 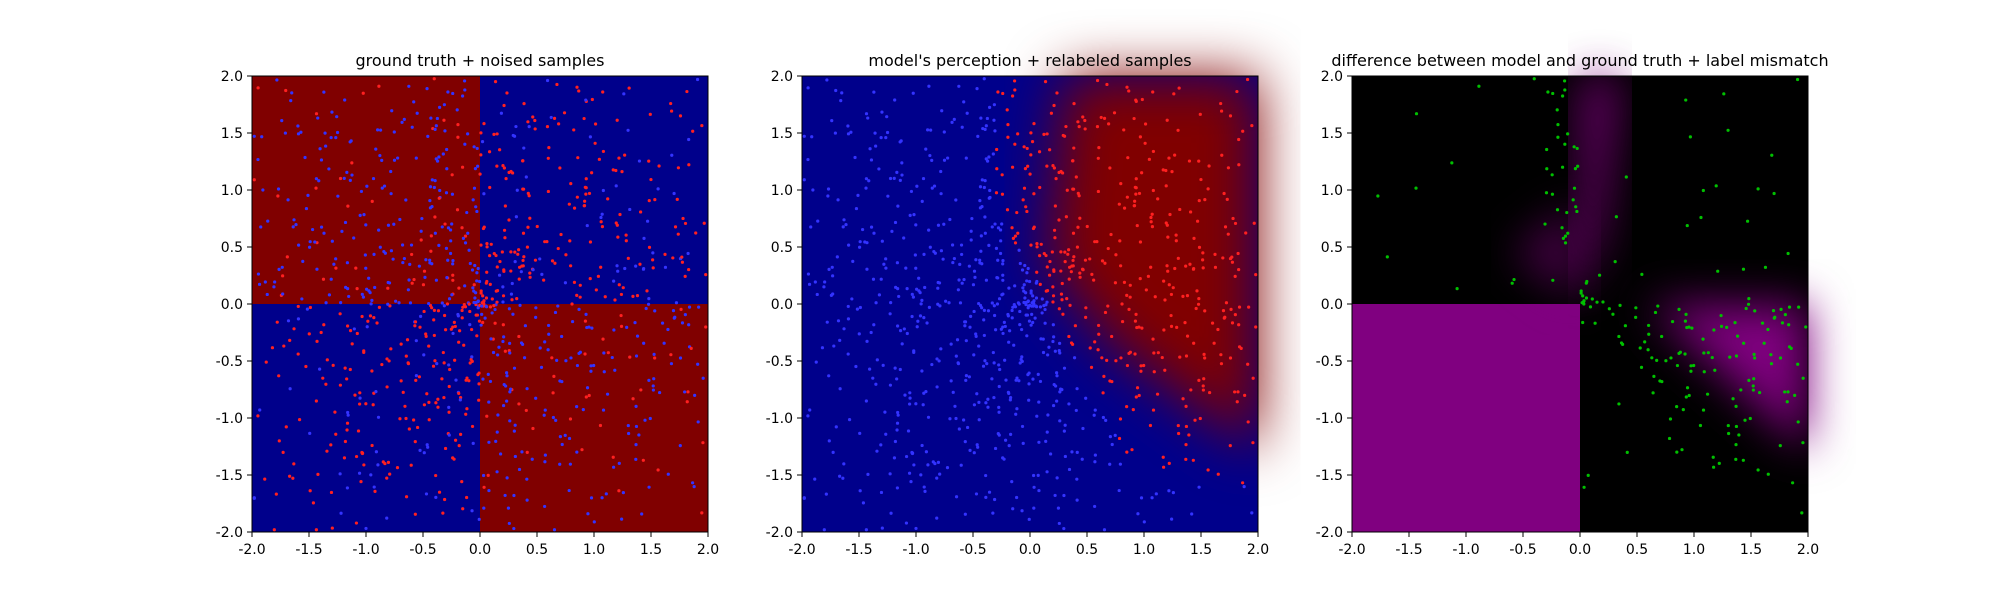 What do you see at coordinates (229, 476) in the screenshot?
I see `y-tick-label: -1.5` at bounding box center [229, 476].